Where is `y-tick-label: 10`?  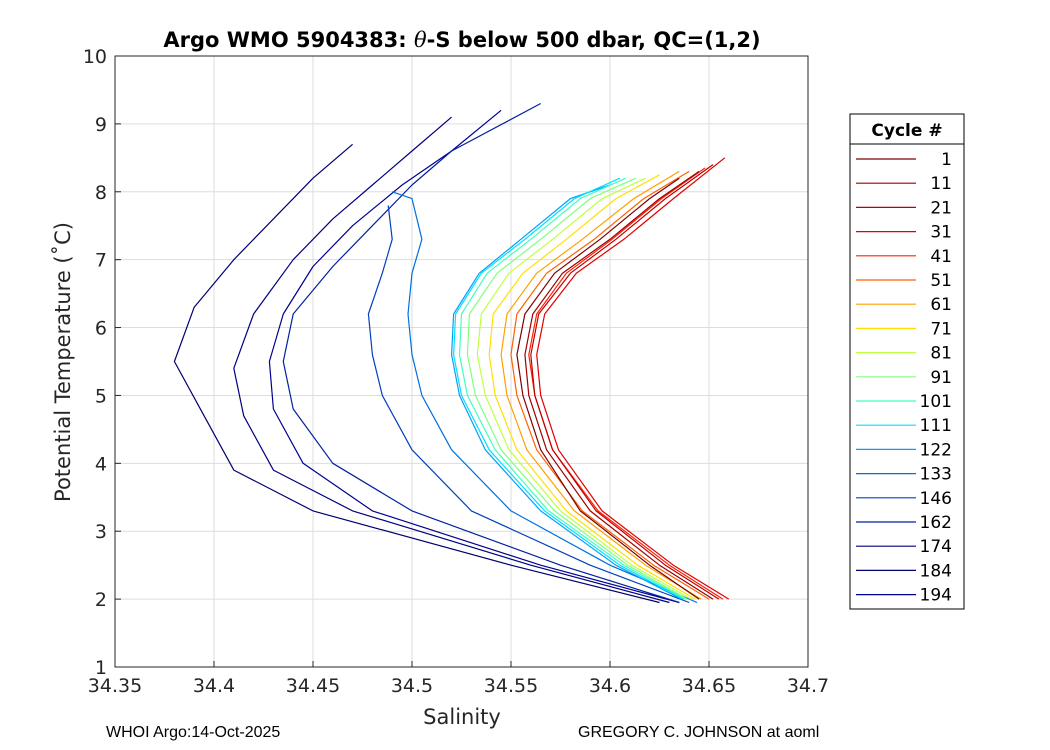
y-tick-label: 10 is located at coordinates (95, 57).